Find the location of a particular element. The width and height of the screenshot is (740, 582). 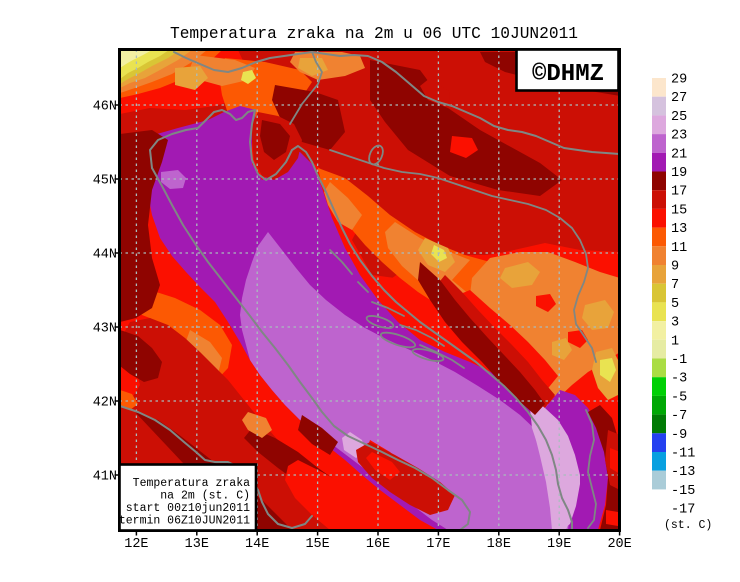

svg-text: 5 is located at coordinates (675, 304).